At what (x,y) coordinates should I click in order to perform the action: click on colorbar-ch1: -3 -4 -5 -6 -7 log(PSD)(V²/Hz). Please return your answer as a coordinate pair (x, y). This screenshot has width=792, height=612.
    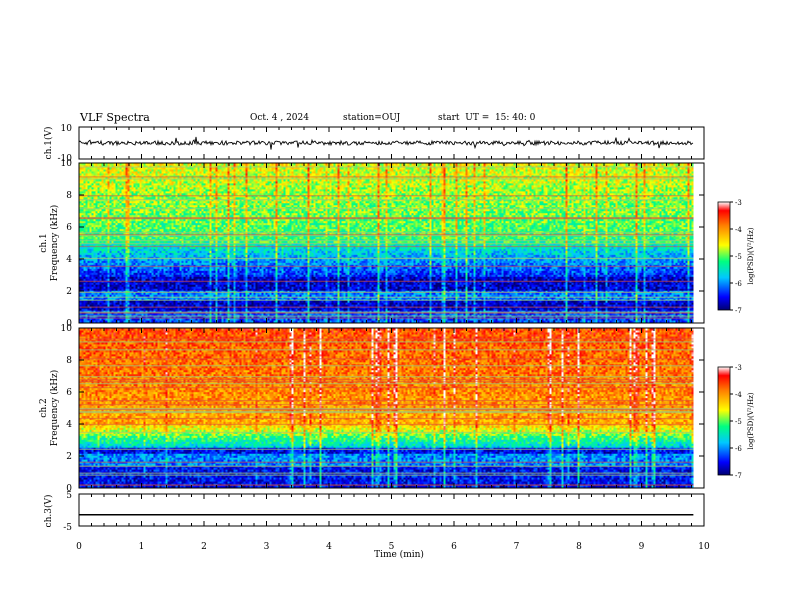
    Looking at the image, I should click on (736, 257).